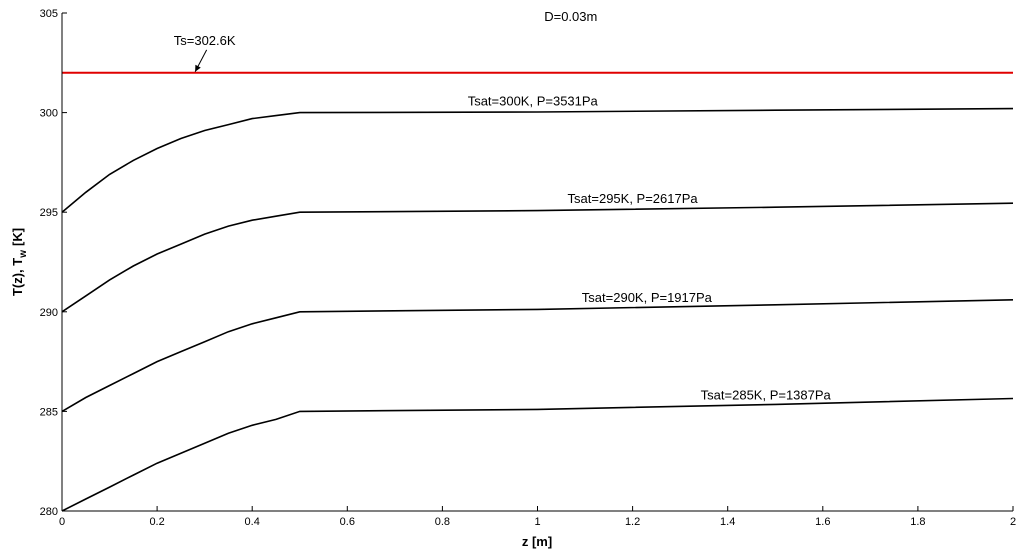 The image size is (1017, 552). I want to click on annotation-label-3: Tsat=295K, P=2617Pa, so click(633, 198).